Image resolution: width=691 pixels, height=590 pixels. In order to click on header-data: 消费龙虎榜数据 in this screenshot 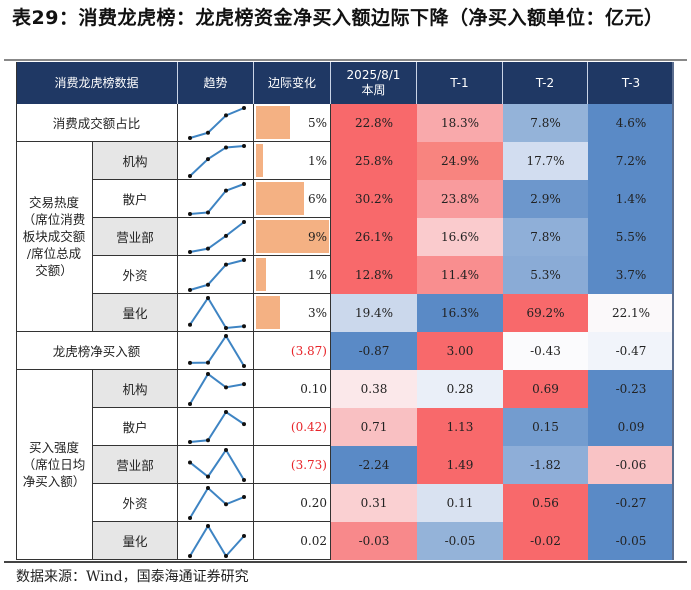, I will do `click(97, 83)`.